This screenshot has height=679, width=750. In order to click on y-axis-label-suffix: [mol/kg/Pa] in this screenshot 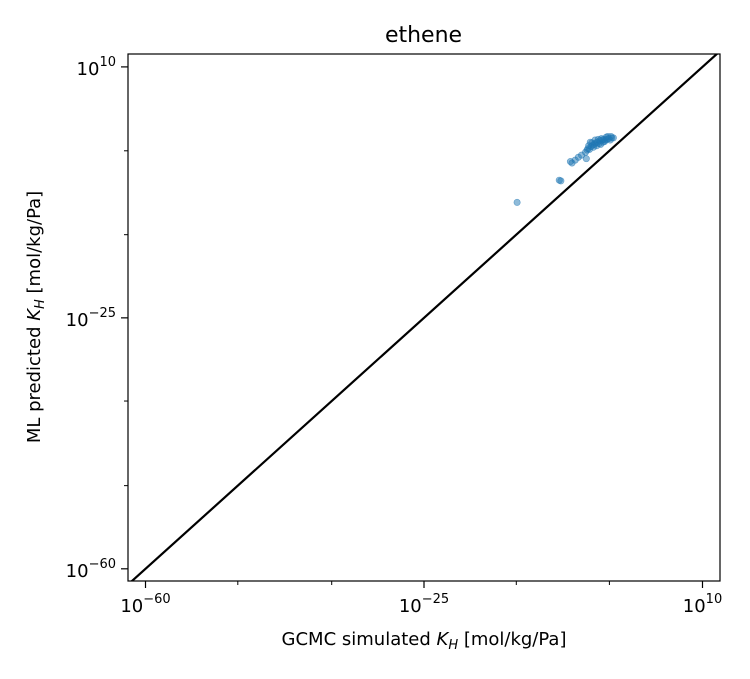, I will do `click(34, 245)`.